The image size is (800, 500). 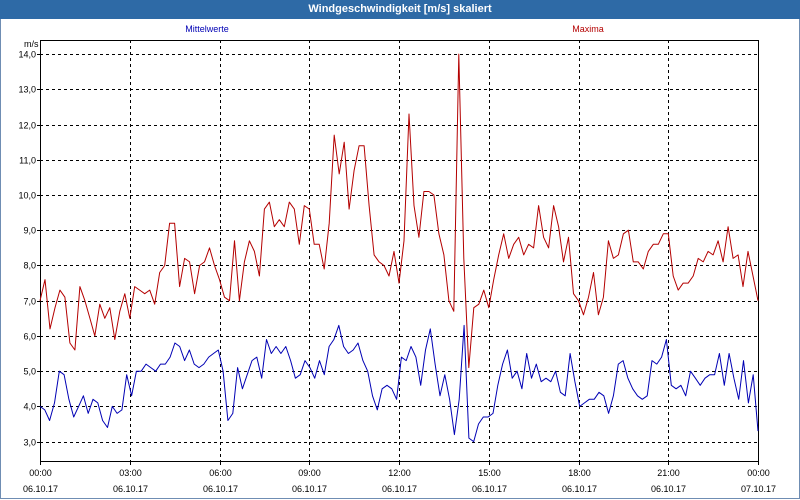 I want to click on x-tick-date-label: 07.10.17, so click(x=758, y=489).